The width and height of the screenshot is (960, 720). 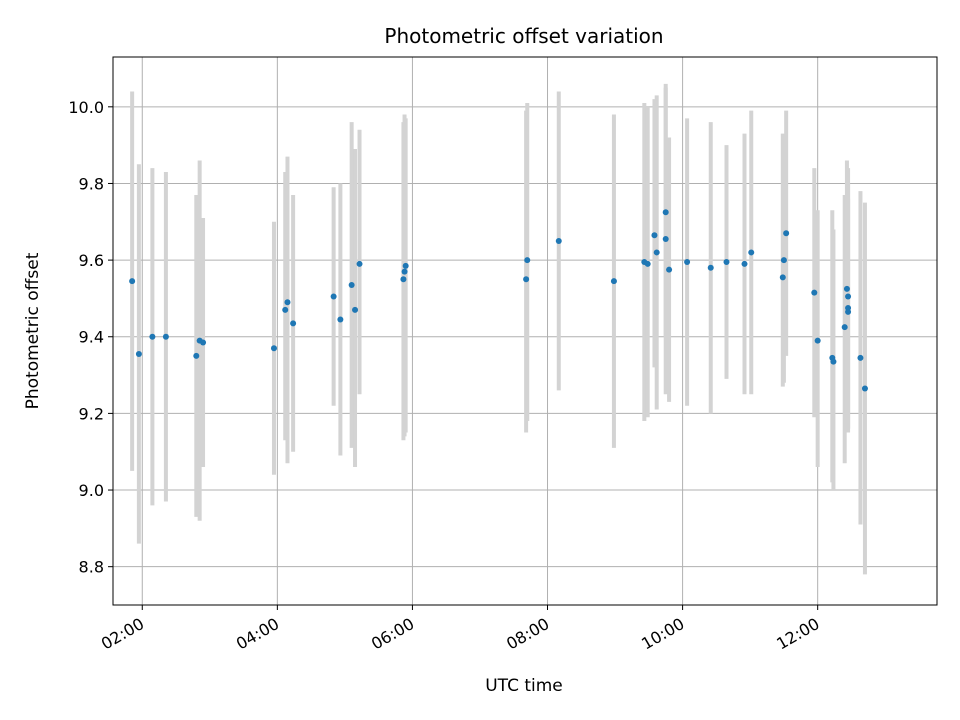 What do you see at coordinates (392, 634) in the screenshot?
I see `x-tick-label: 06:00` at bounding box center [392, 634].